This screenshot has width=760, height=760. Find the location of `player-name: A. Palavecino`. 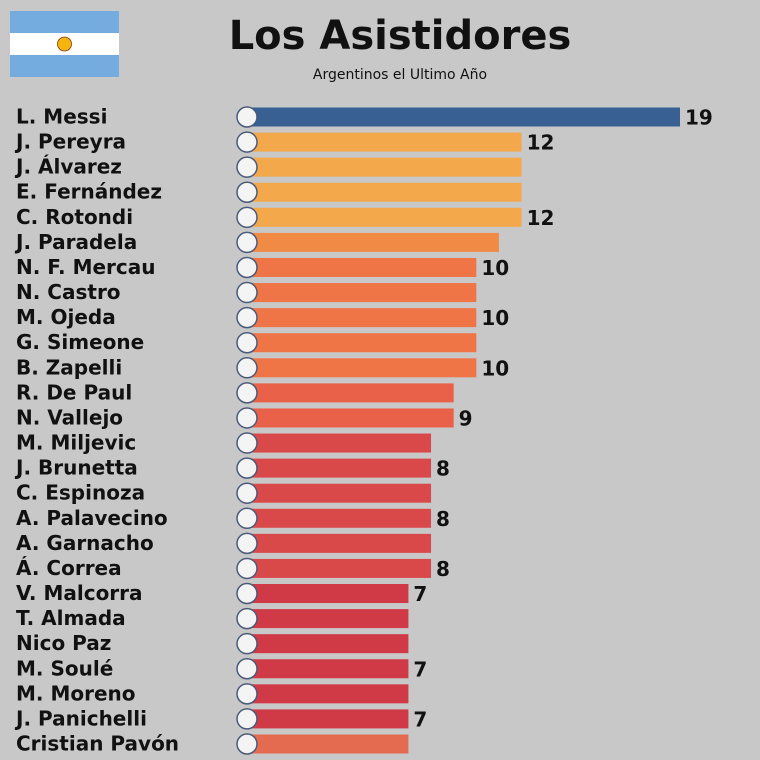

player-name: A. Palavecino is located at coordinates (92, 518).